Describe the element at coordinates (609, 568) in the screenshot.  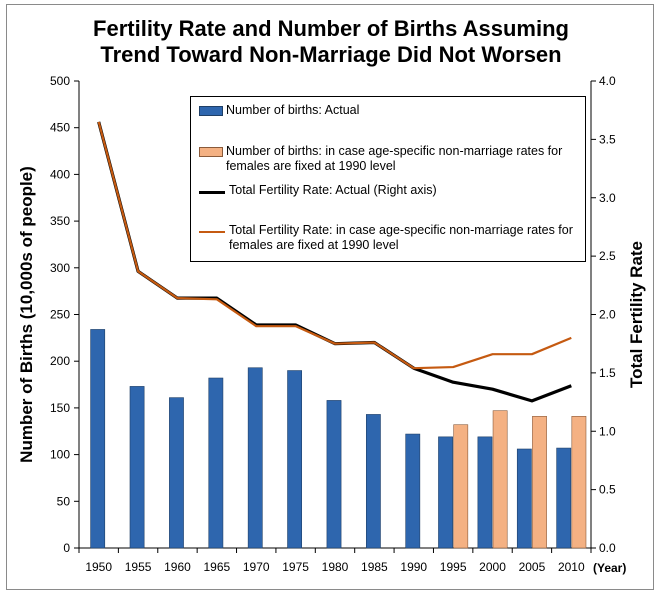
I see `x-unit-label: (Year)` at that location.